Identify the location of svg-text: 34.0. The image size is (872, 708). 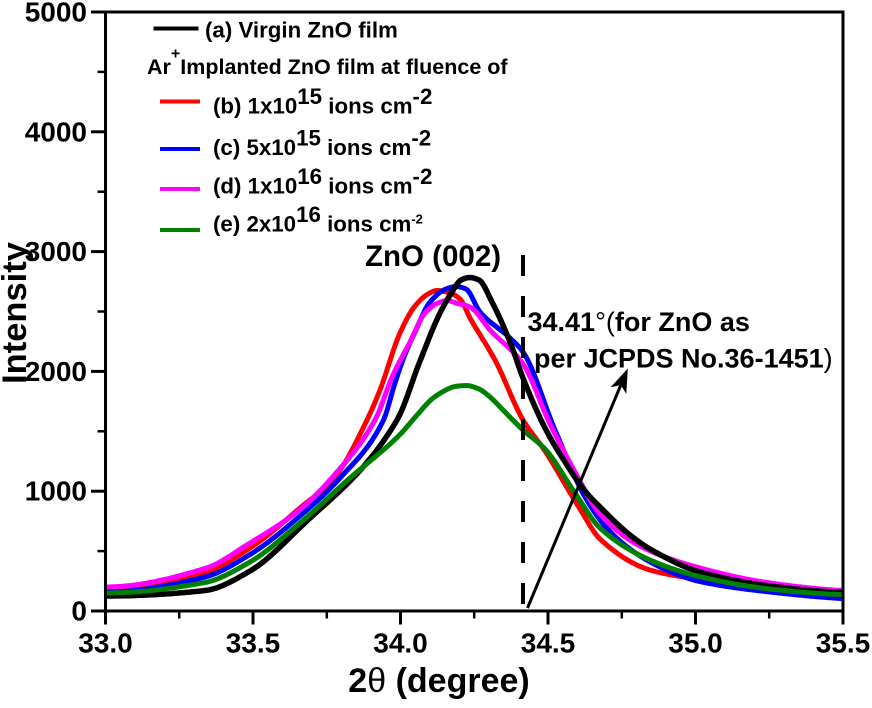
(400, 643).